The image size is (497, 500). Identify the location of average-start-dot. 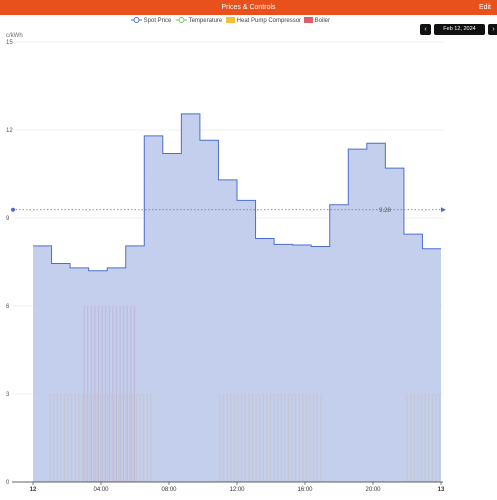
(13, 209).